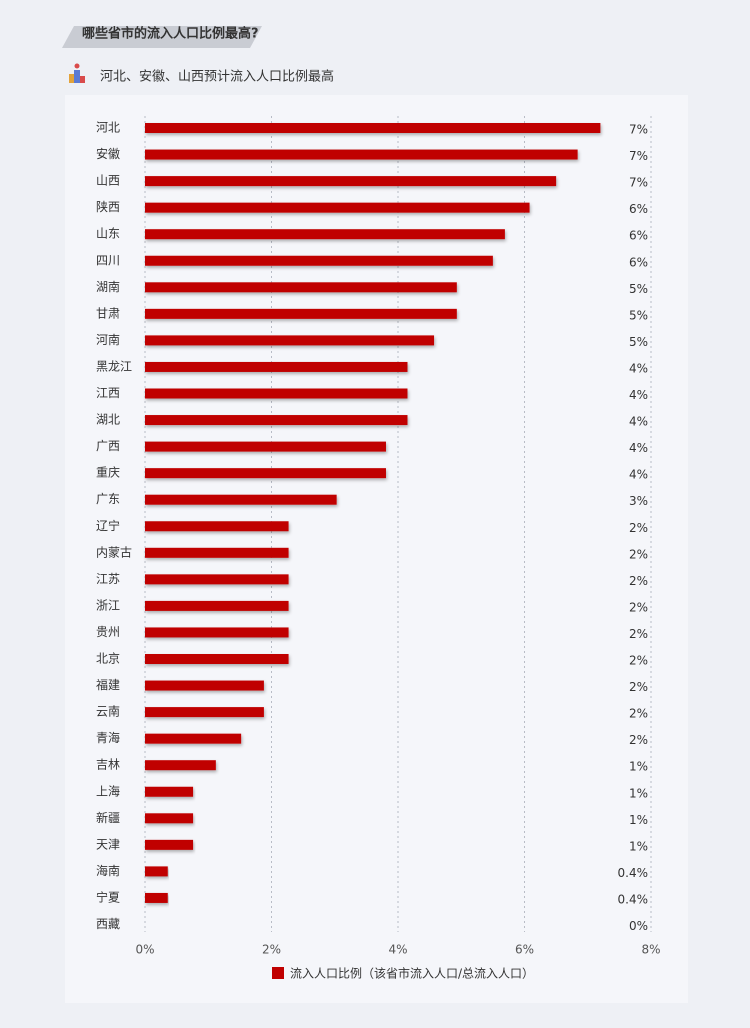 This screenshot has height=1028, width=750. What do you see at coordinates (638, 926) in the screenshot?
I see `value-label: 0%` at bounding box center [638, 926].